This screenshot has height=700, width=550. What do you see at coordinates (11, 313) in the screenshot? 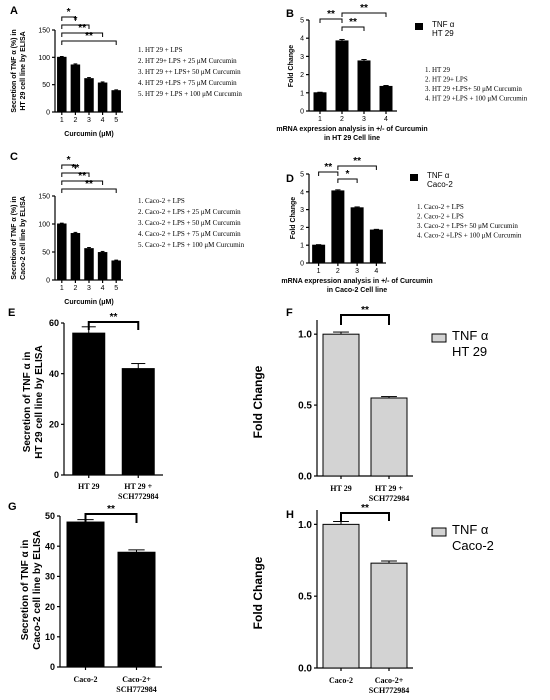
I see `panel-label-e: E` at bounding box center [11, 313].